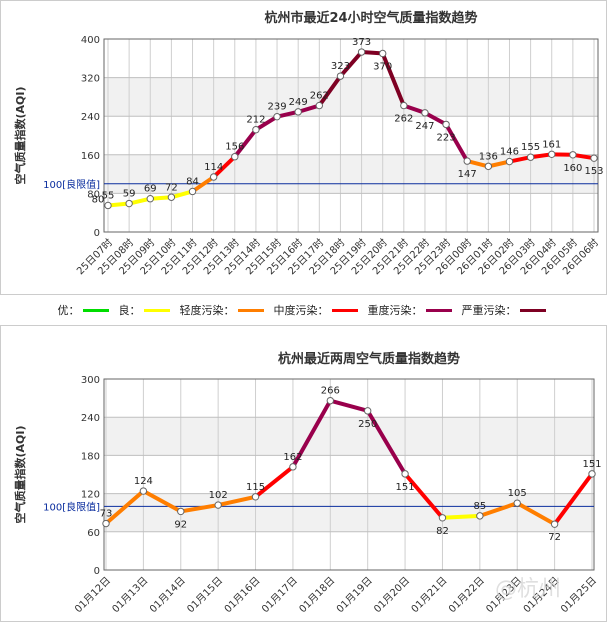 Image resolution: width=607 pixels, height=622 pixels. I want to click on legend-item-good: 良：, so click(146, 310).